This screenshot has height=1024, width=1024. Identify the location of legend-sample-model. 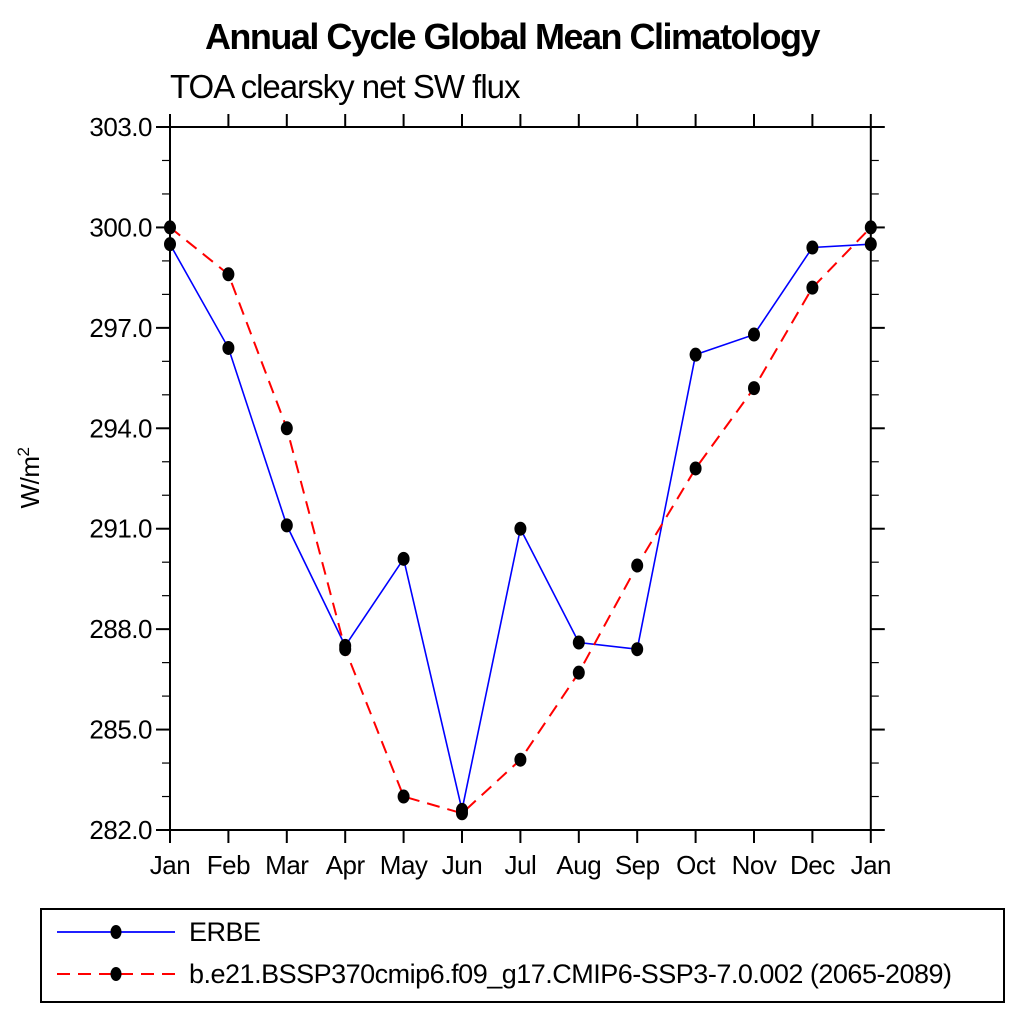
(116, 974).